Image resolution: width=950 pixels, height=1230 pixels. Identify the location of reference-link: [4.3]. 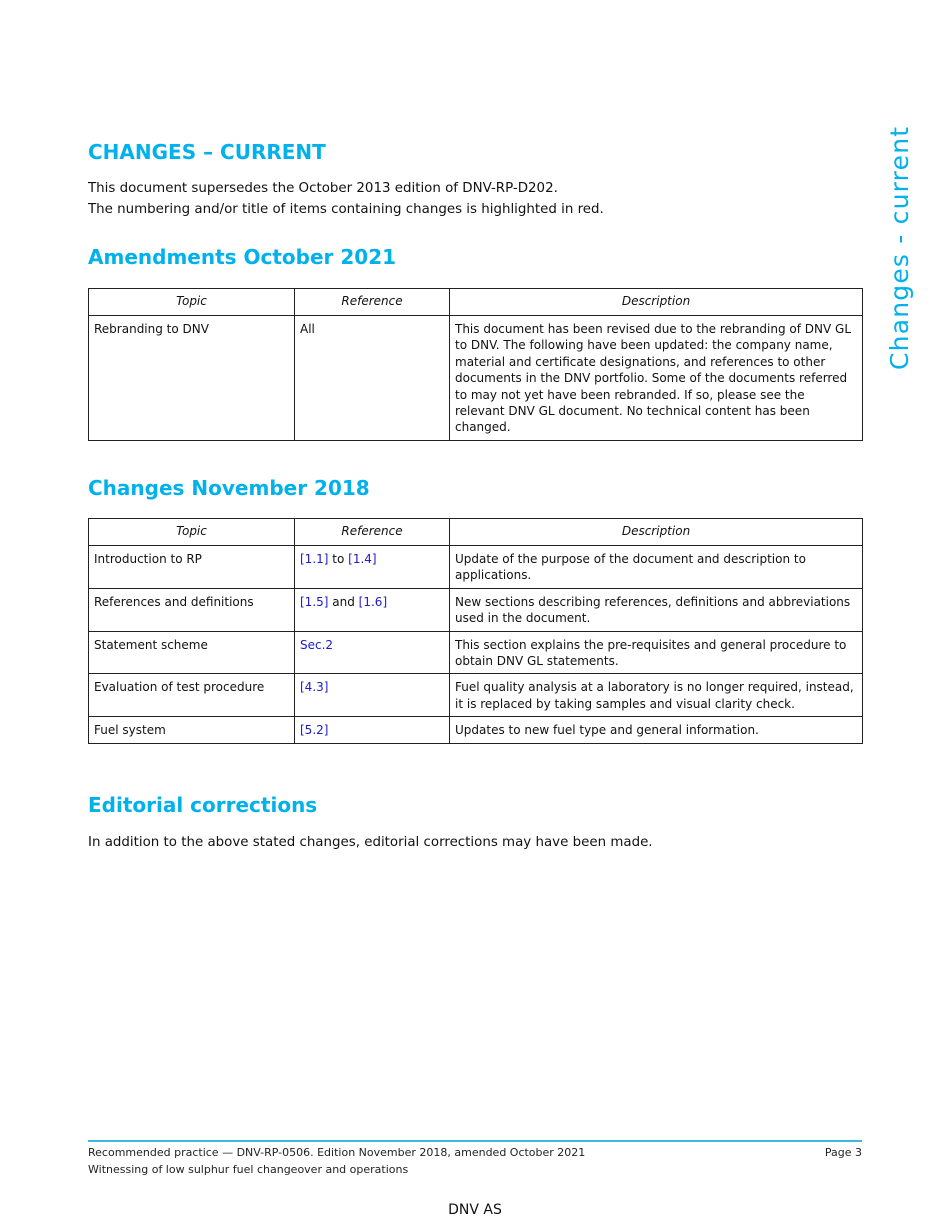
(314, 687).